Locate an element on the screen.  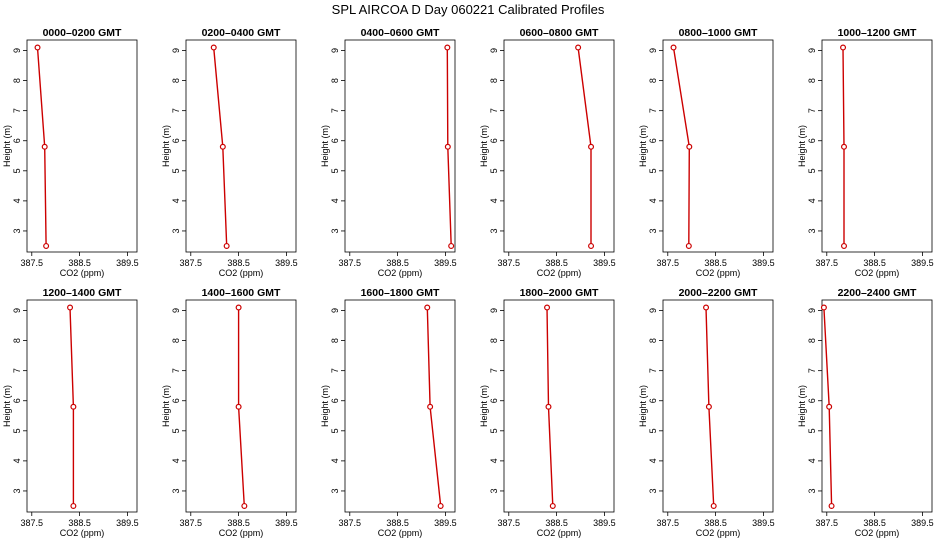
panel-title: 2000–2200 GMT is located at coordinates (718, 293).